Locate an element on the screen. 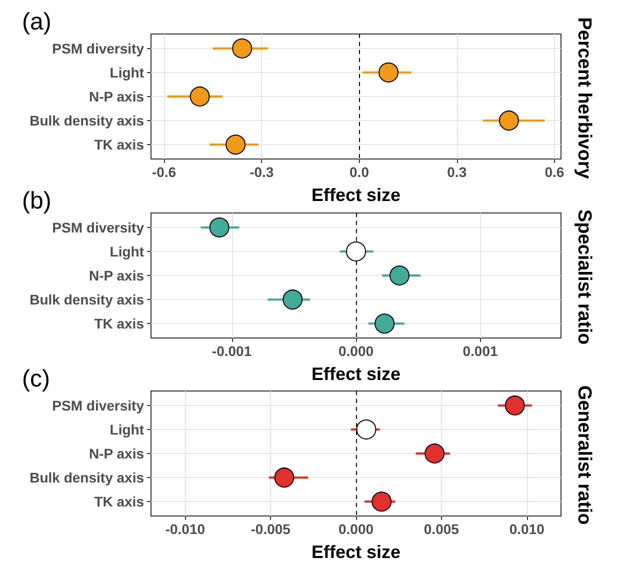 The height and width of the screenshot is (566, 619). x-tick-label: -0.6 is located at coordinates (164, 172).